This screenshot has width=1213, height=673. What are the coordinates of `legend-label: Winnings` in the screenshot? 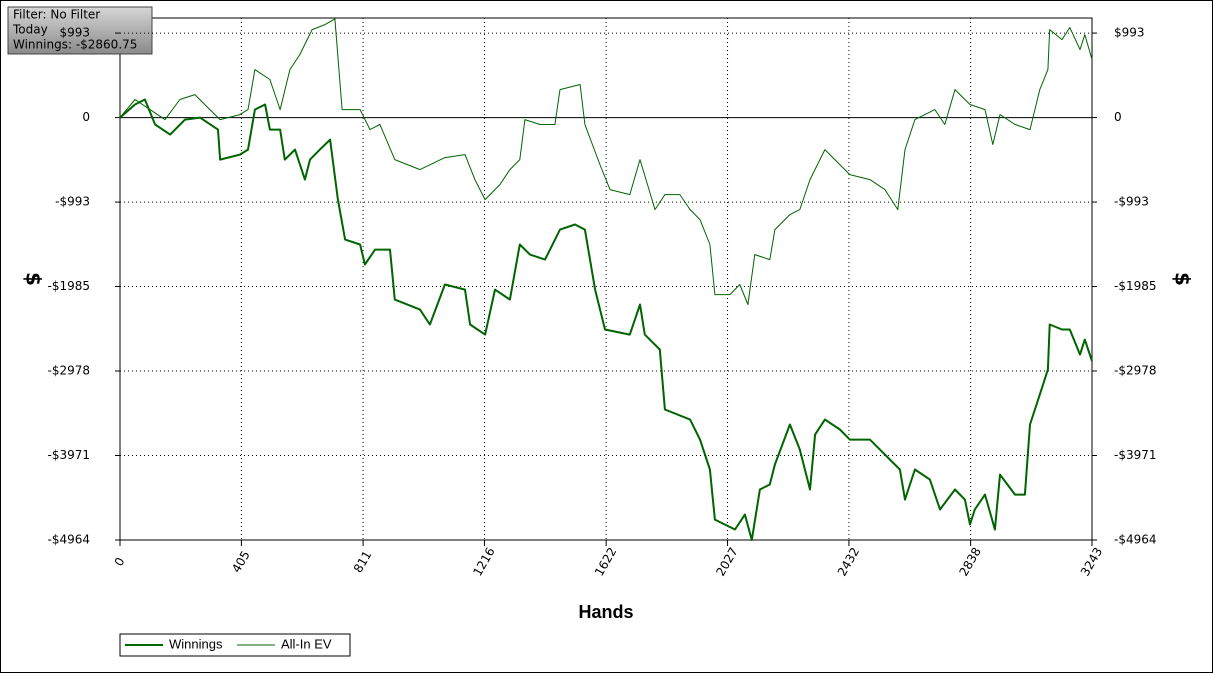 It's located at (196, 643).